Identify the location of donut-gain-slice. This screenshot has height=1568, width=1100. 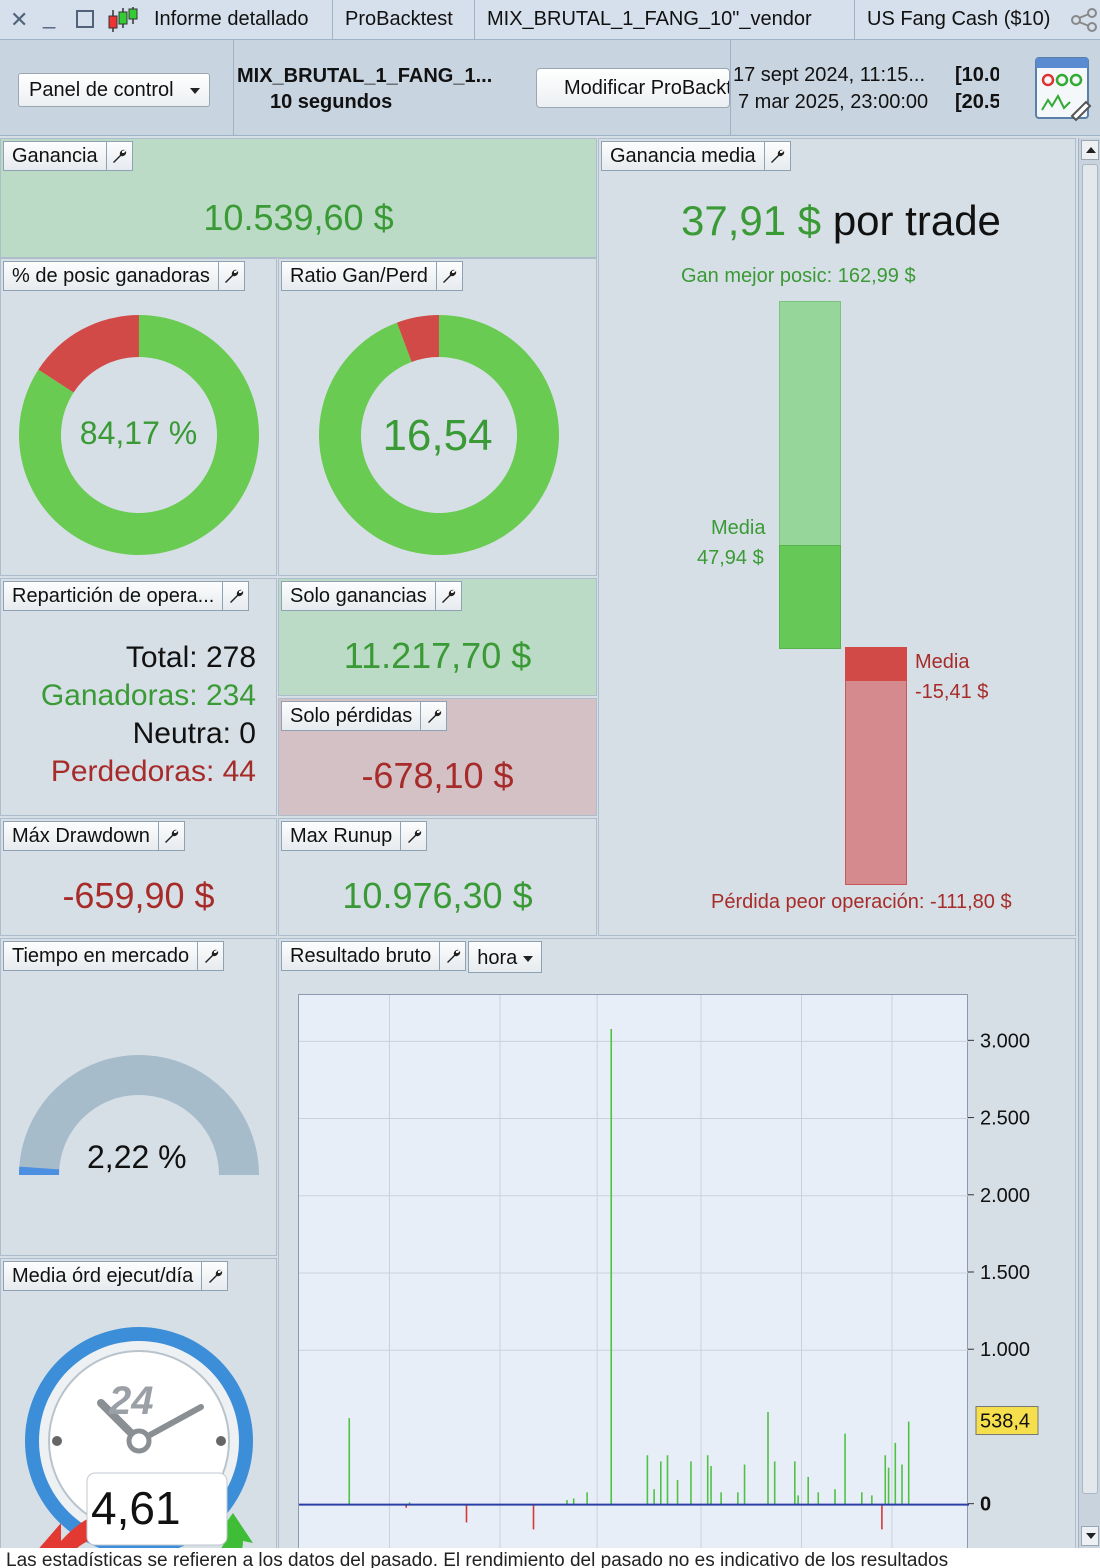
(439, 435).